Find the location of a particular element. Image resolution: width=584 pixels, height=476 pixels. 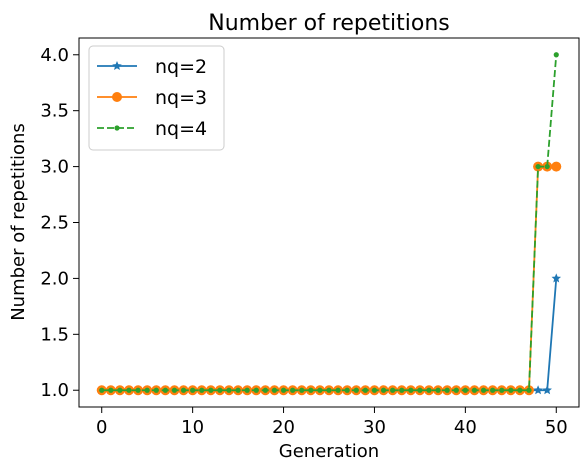

y-tick-label: 1.5 is located at coordinates (54, 334).